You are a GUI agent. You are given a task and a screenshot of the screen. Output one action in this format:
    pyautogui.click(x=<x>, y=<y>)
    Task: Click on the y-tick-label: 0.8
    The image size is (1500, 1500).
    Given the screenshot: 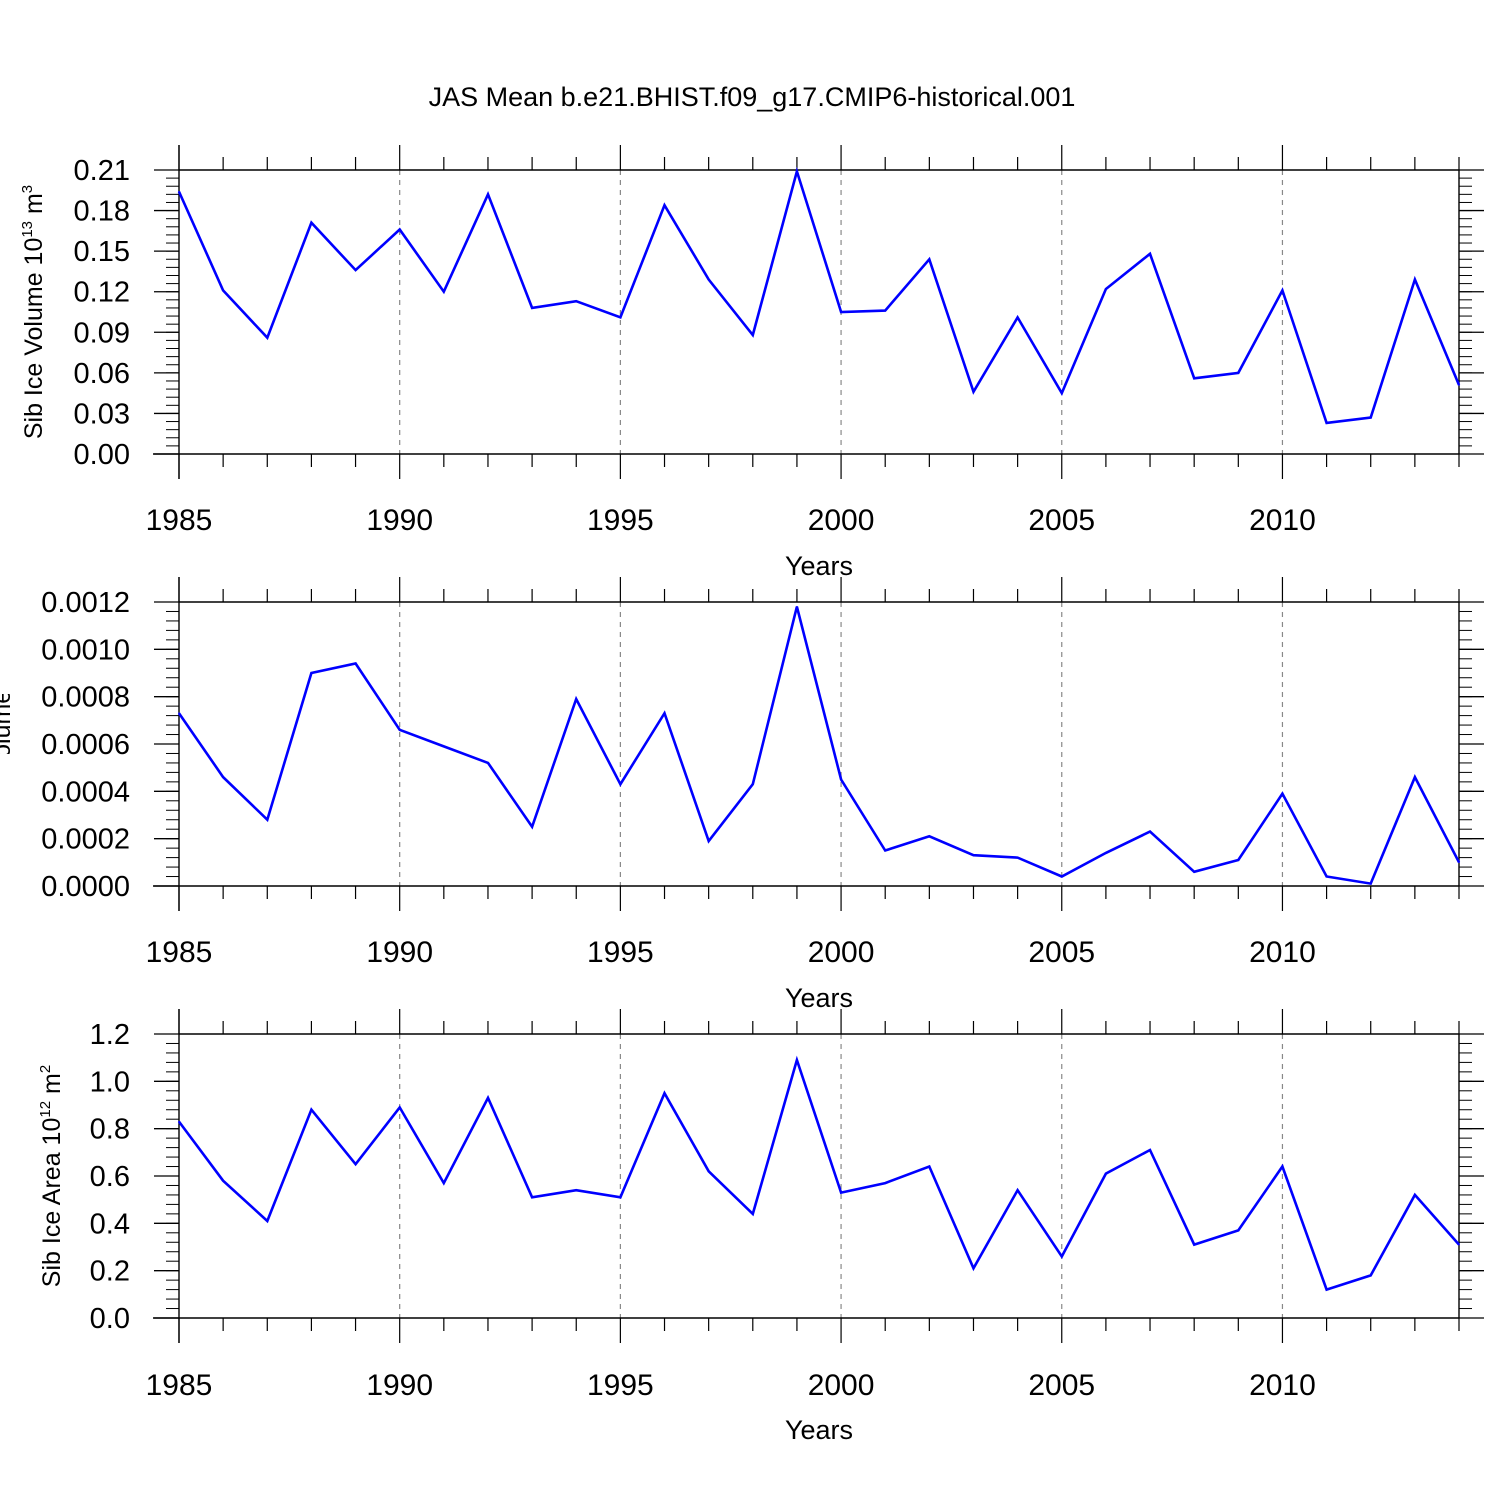 What is the action you would take?
    pyautogui.click(x=110, y=1130)
    